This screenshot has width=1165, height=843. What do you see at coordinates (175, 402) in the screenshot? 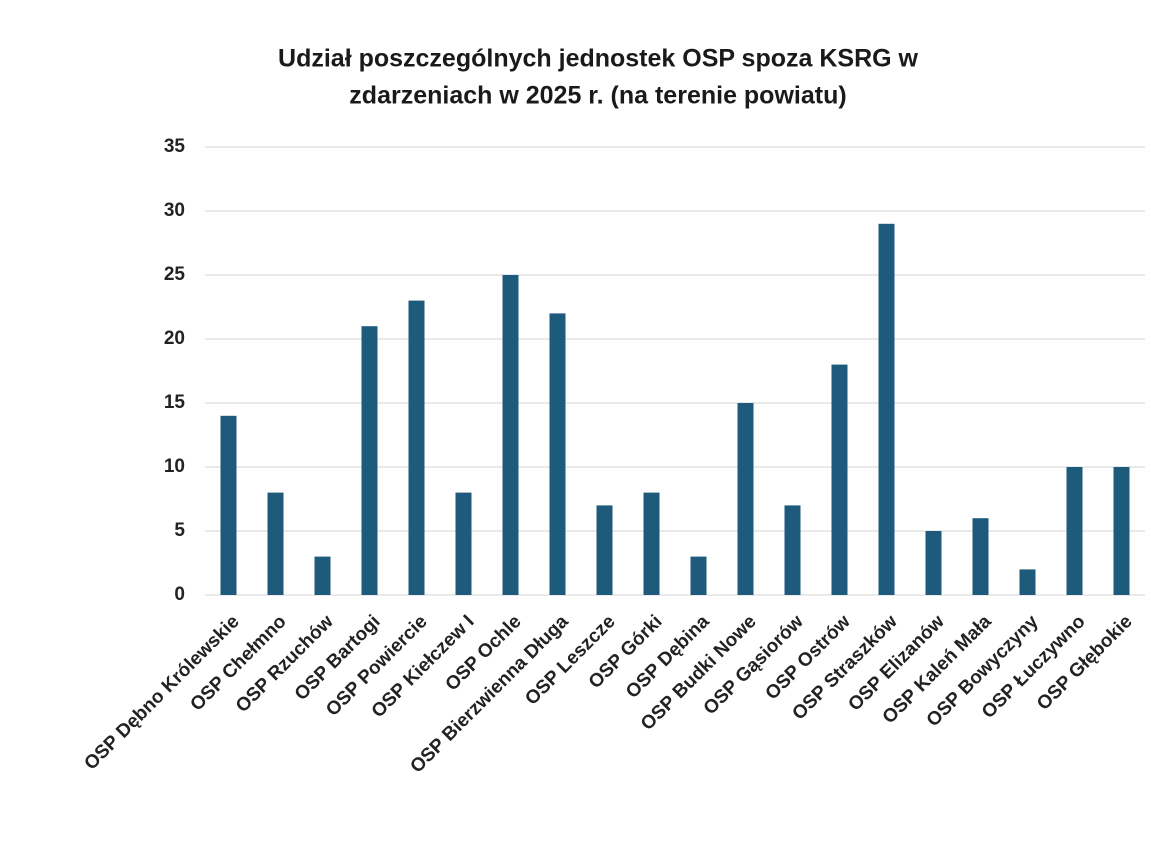
I see `y-tick-label: 15` at bounding box center [175, 402].